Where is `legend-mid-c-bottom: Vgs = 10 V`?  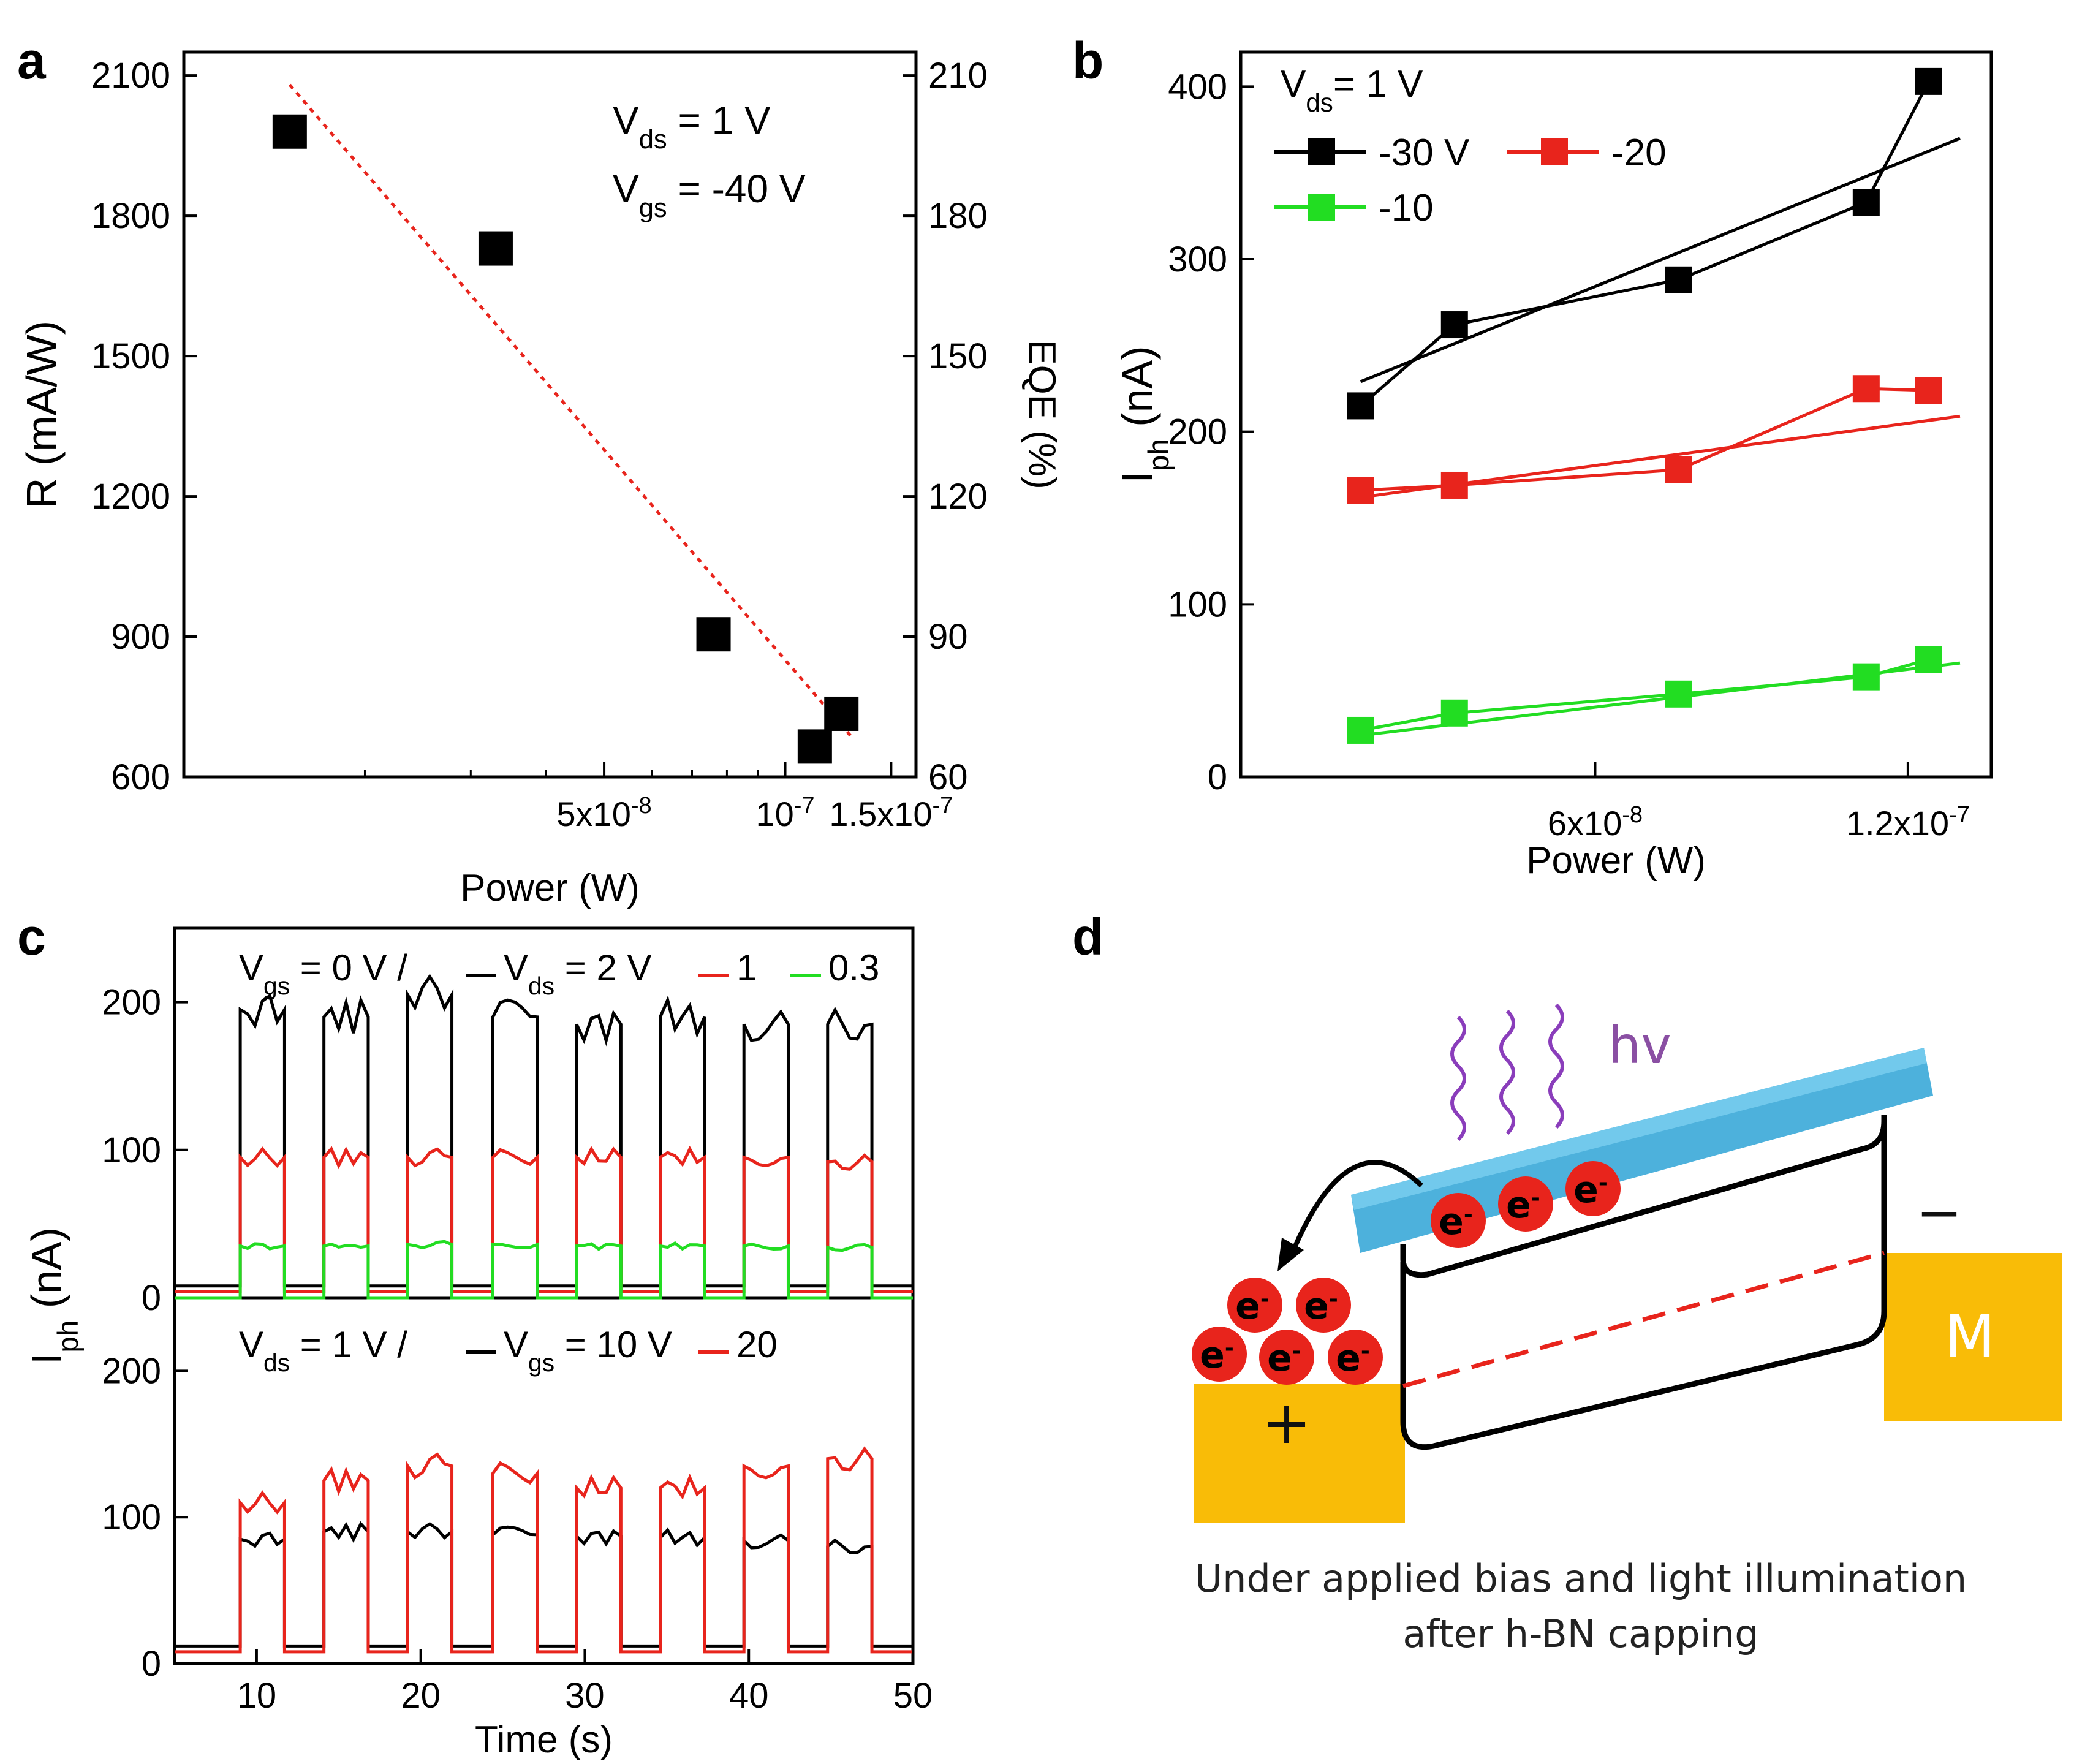
legend-mid-c-bottom: Vgs = 10 V is located at coordinates (588, 1350).